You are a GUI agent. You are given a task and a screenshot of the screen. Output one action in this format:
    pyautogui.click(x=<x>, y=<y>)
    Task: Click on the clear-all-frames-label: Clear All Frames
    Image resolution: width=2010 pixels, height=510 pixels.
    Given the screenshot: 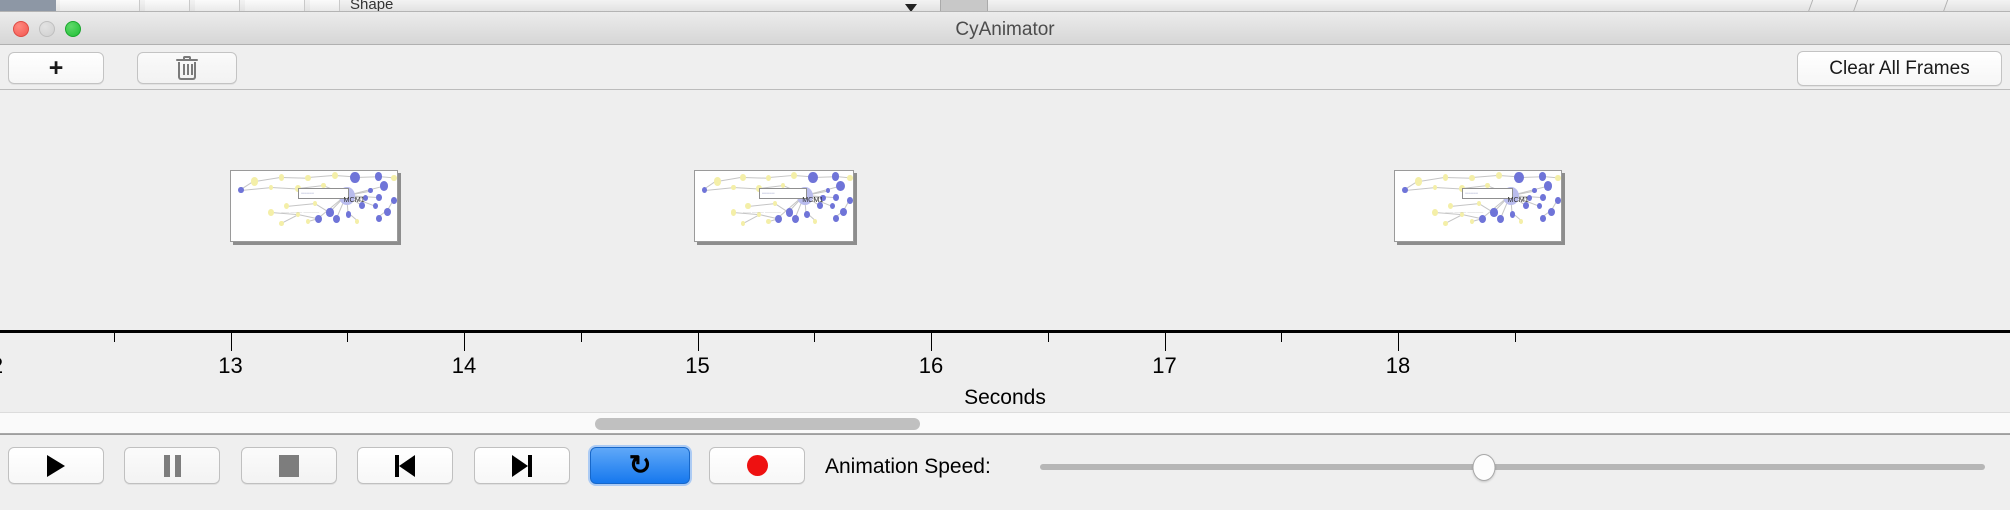 What is the action you would take?
    pyautogui.click(x=1899, y=68)
    